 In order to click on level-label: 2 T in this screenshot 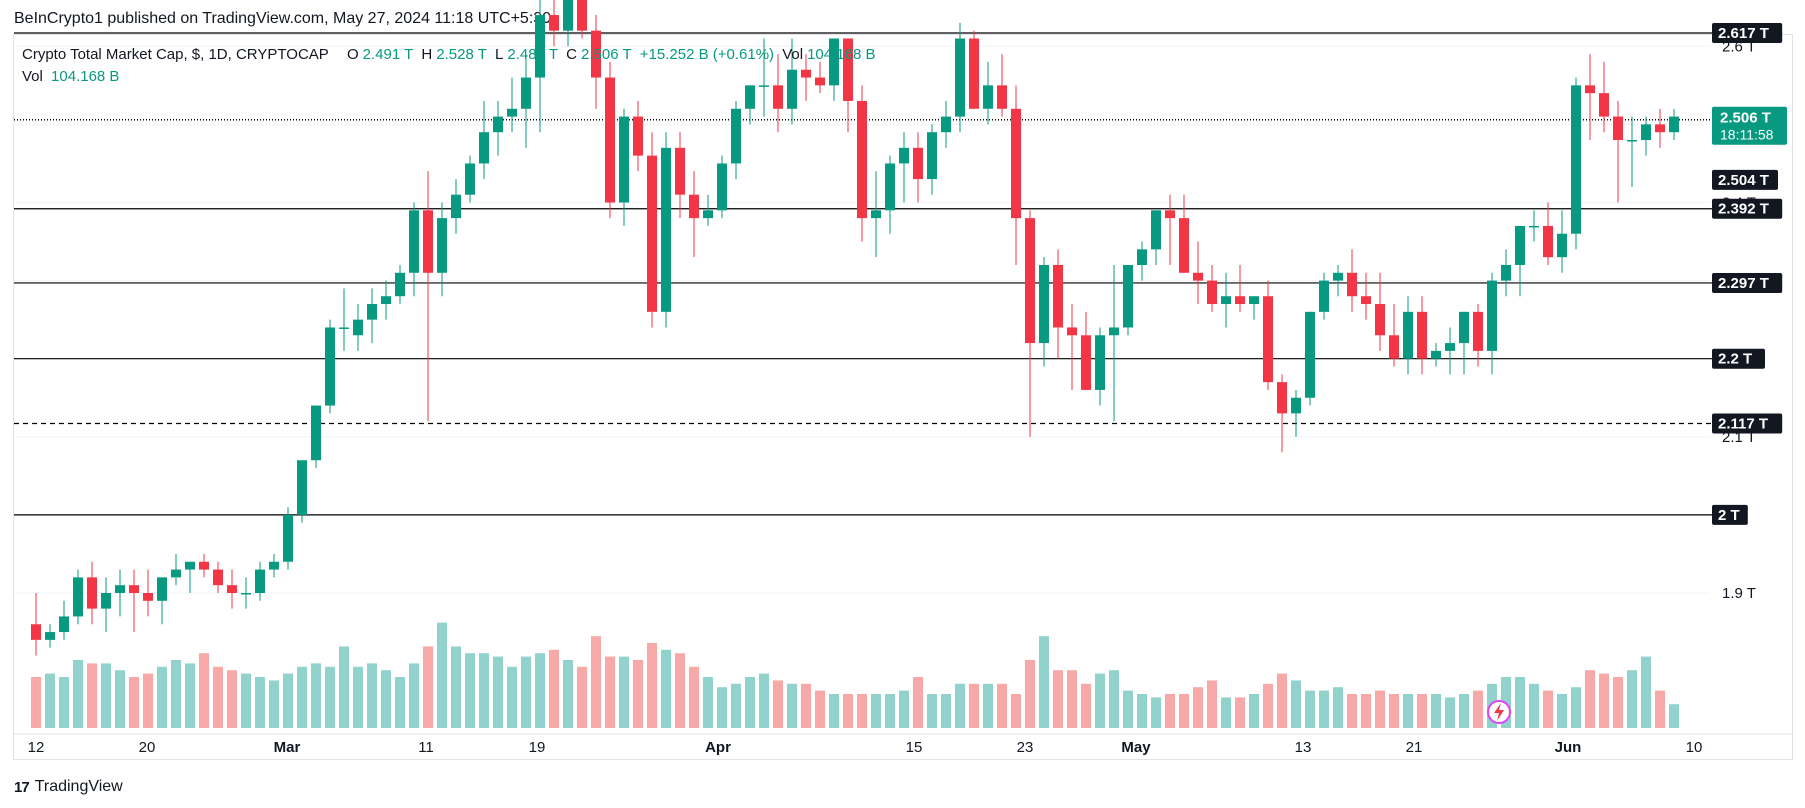, I will do `click(1729, 515)`.